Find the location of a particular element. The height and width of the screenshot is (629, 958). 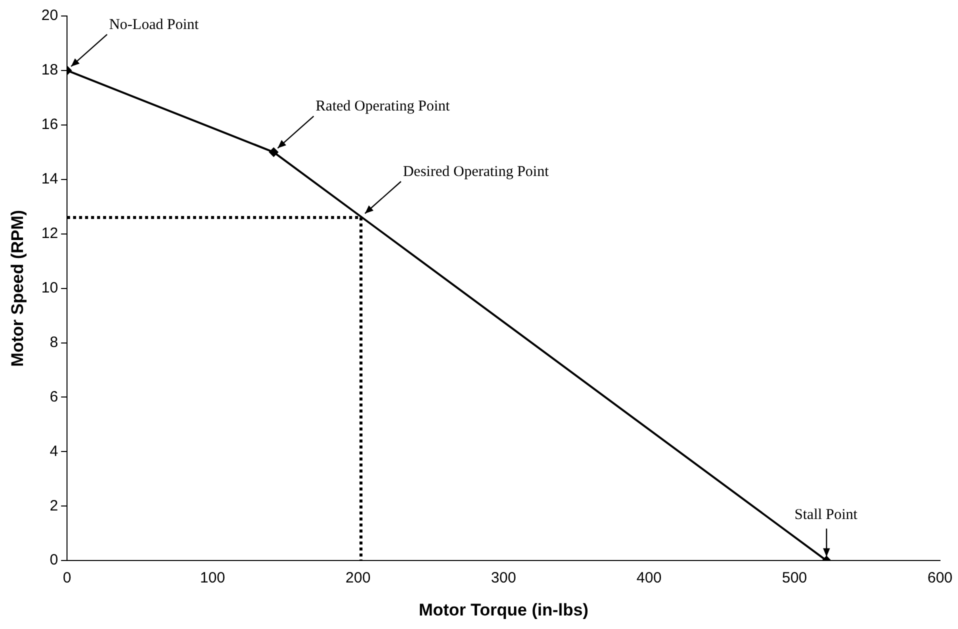

annotation: Desired Operating Point is located at coordinates (476, 172).